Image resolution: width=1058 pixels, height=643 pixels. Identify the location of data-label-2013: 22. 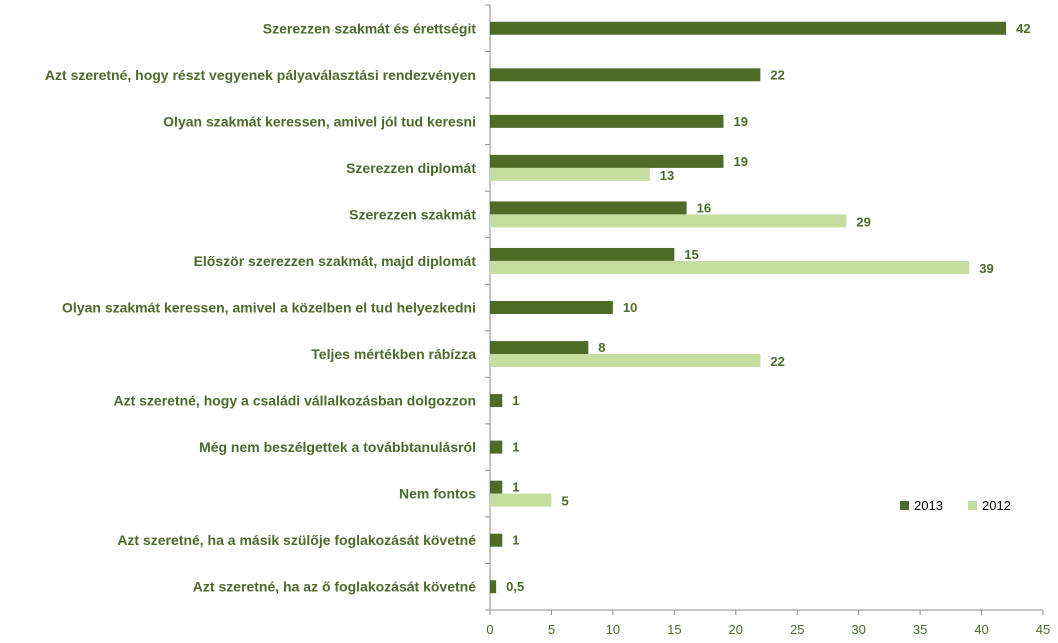
(777, 74).